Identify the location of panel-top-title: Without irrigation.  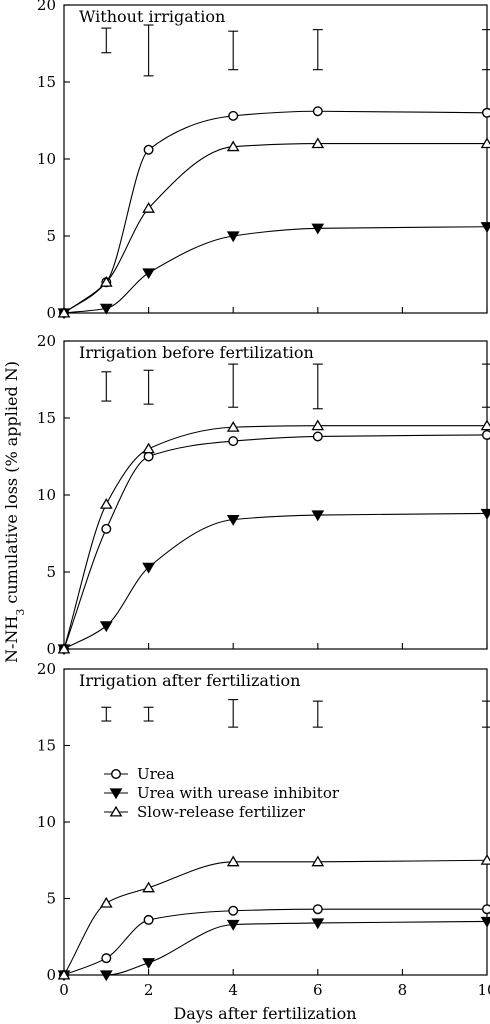
(152, 16).